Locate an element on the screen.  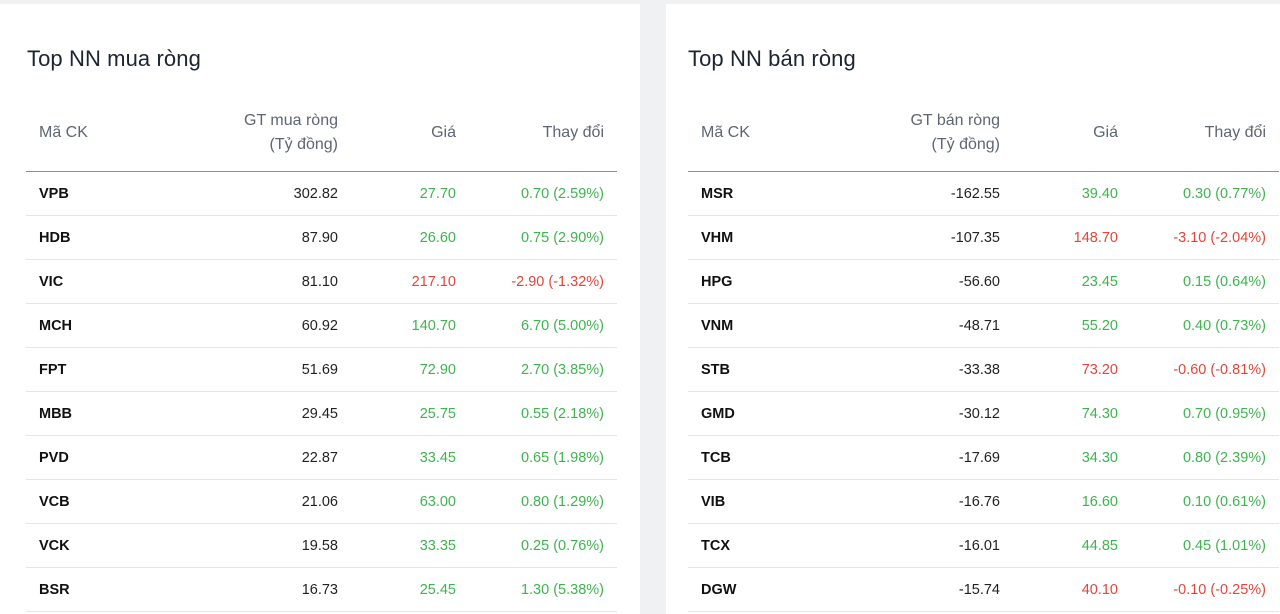
price-change: -3.10 (-2.04%) is located at coordinates (1198, 237).